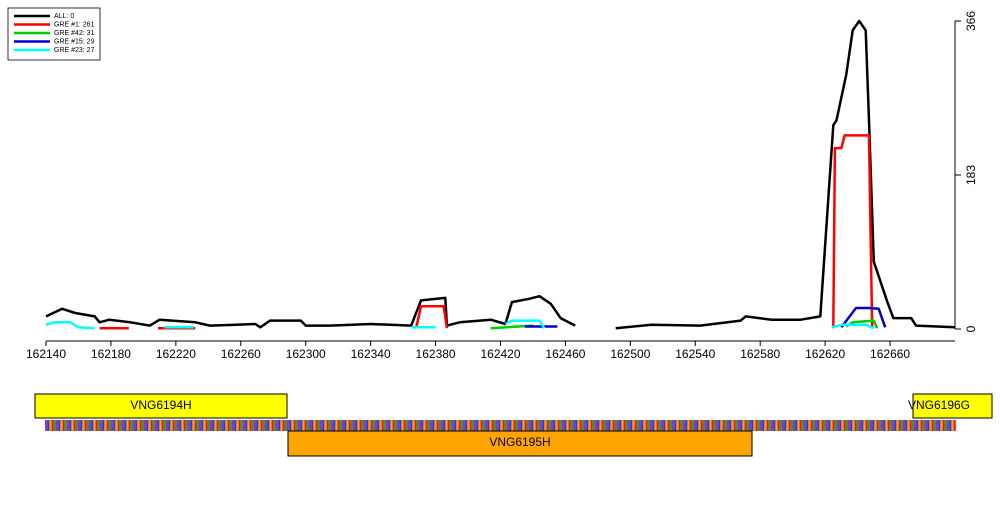 This screenshot has height=505, width=1000. What do you see at coordinates (436, 354) in the screenshot?
I see `x-tick-label: 162380` at bounding box center [436, 354].